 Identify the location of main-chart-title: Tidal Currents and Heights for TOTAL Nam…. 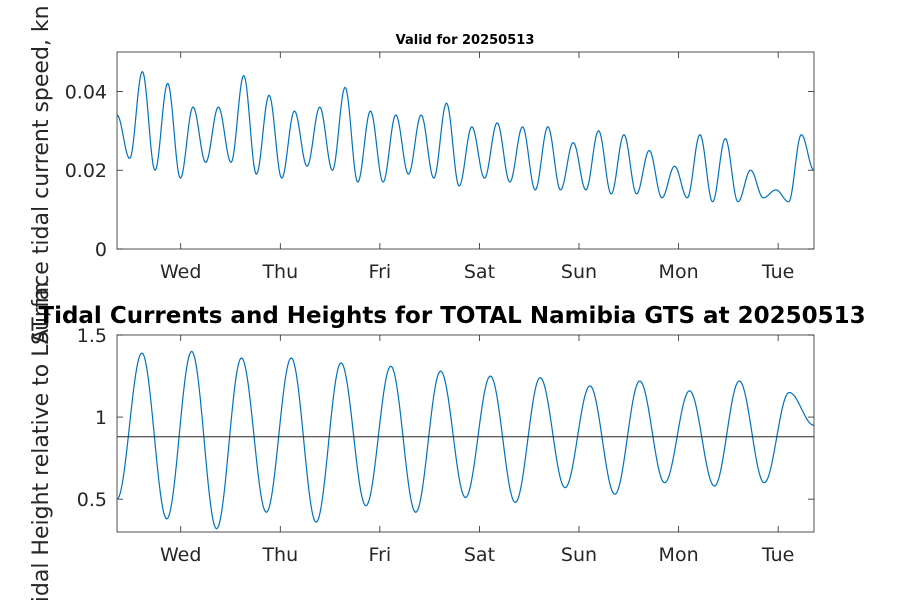
(451, 316).